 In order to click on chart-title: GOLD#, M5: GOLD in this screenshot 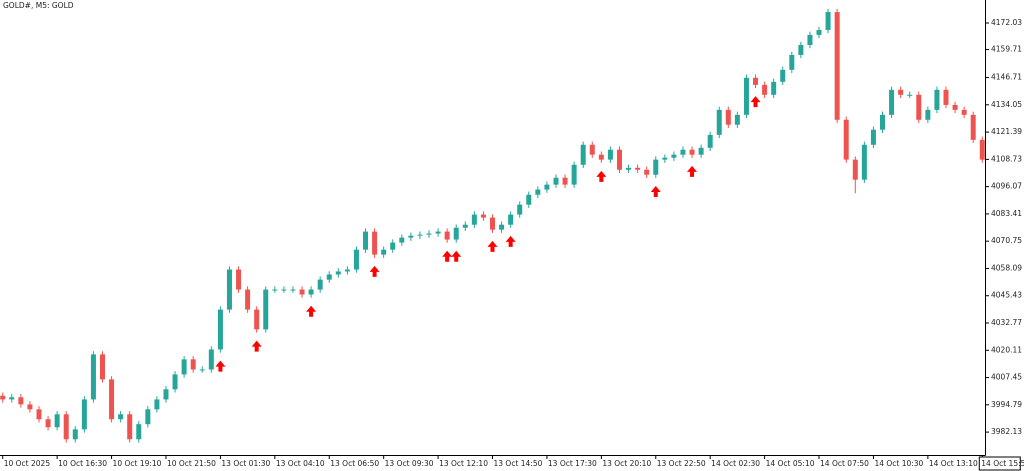, I will do `click(38, 5)`.